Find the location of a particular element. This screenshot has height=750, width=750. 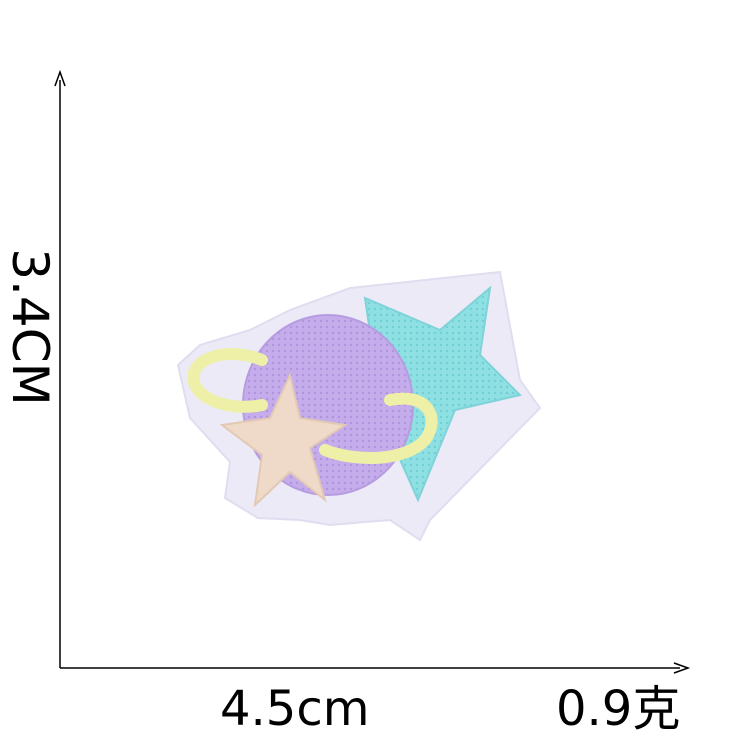

ring-right-icon is located at coordinates (378, 428).